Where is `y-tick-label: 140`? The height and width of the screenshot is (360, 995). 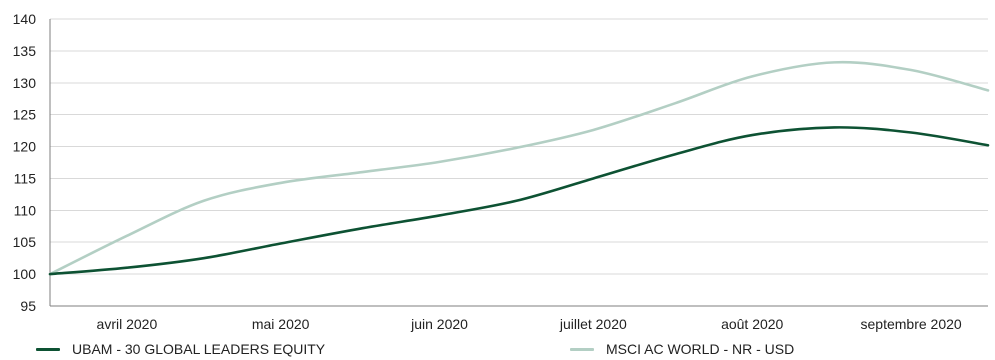 y-tick-label: 140 is located at coordinates (25, 19).